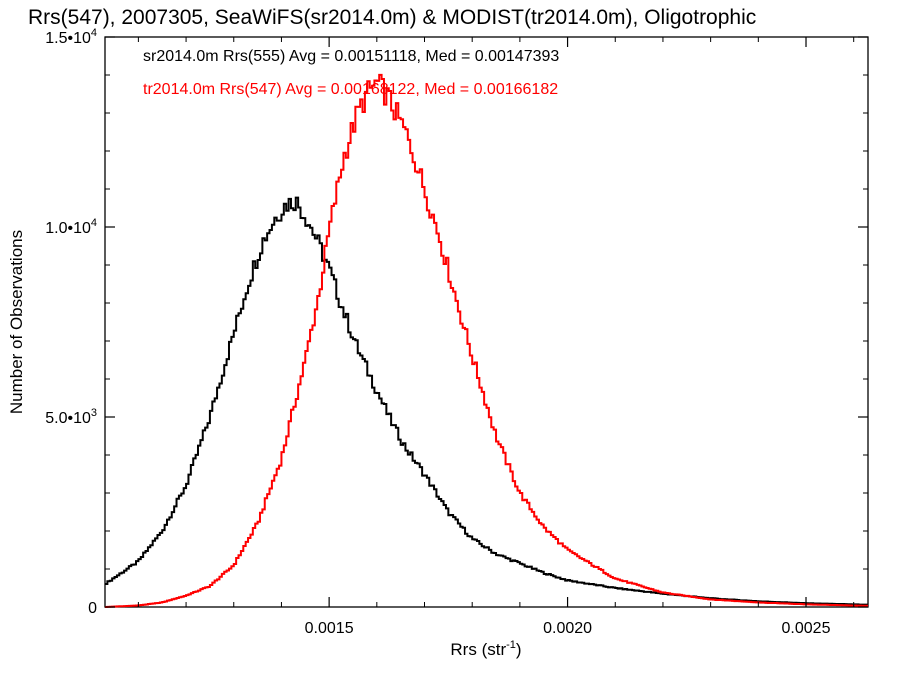  I want to click on y-tick-label: 0, so click(92, 608).